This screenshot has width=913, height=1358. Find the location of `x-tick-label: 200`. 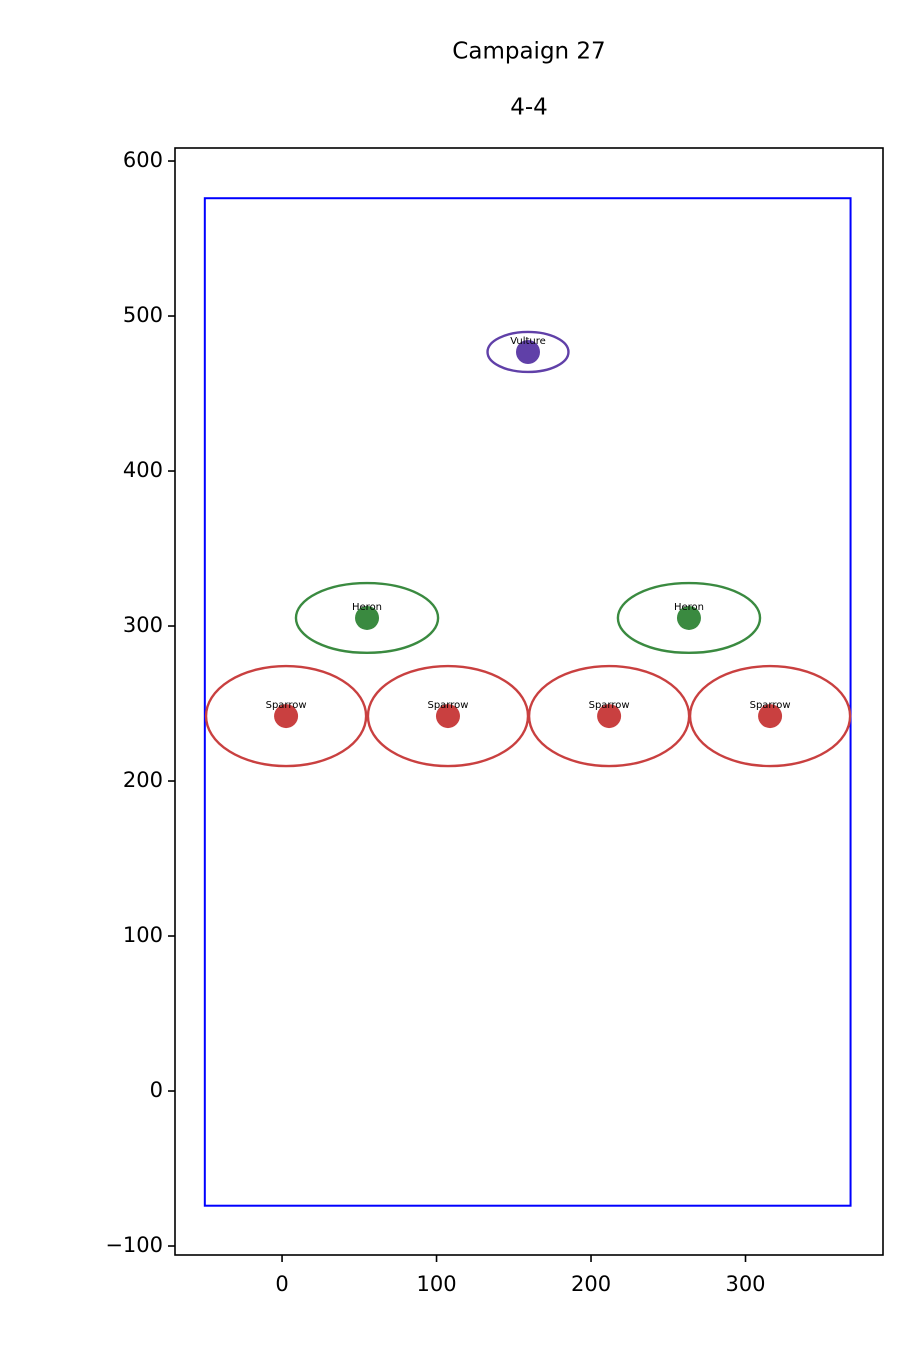

x-tick-label: 200 is located at coordinates (591, 1284).